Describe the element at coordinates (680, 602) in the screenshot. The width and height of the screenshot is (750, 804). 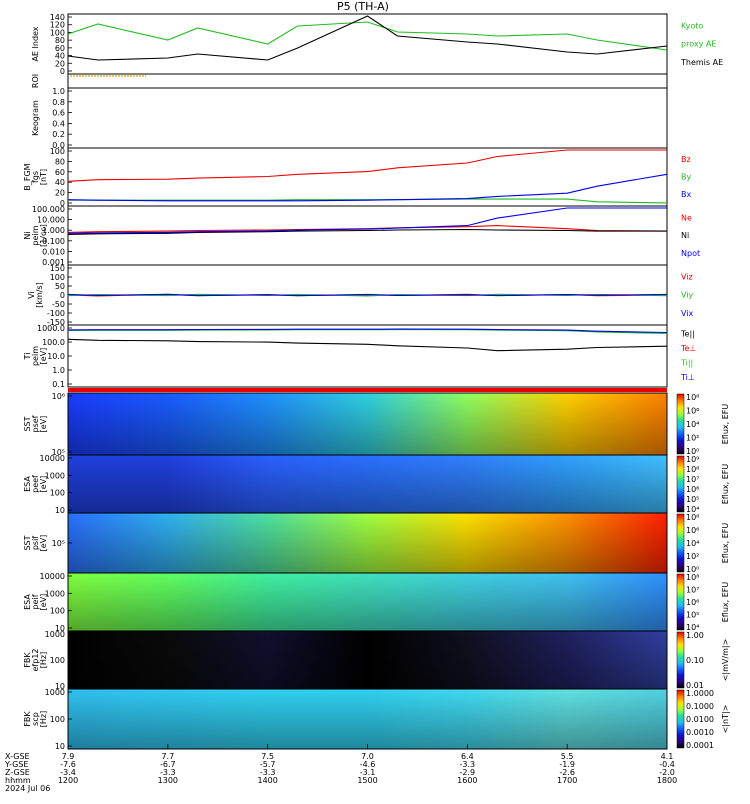
I see `colorbar-esa_i` at that location.